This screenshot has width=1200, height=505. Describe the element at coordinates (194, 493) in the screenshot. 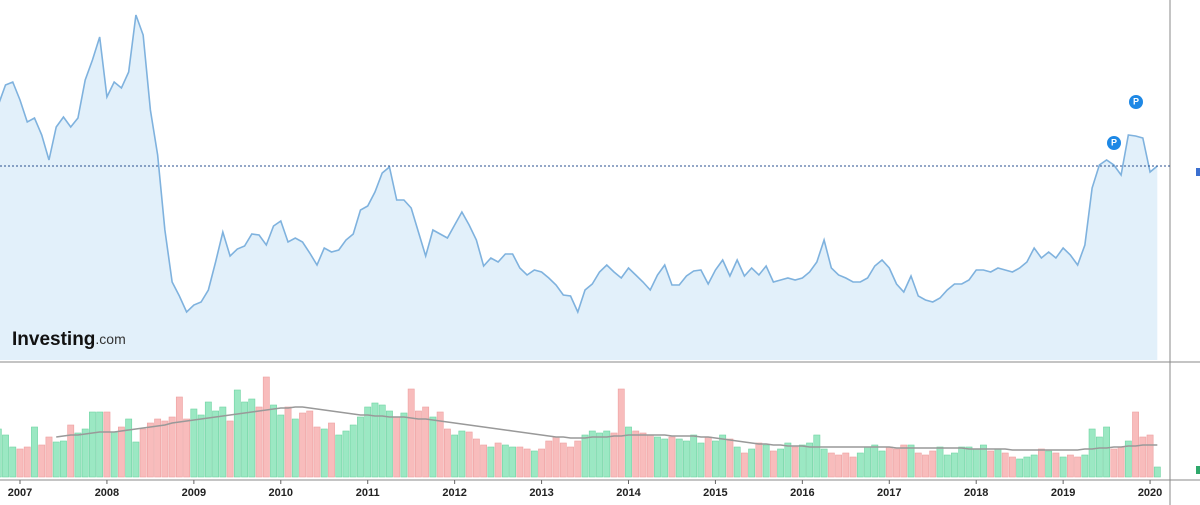

I see `x-tick-label: 2009` at that location.